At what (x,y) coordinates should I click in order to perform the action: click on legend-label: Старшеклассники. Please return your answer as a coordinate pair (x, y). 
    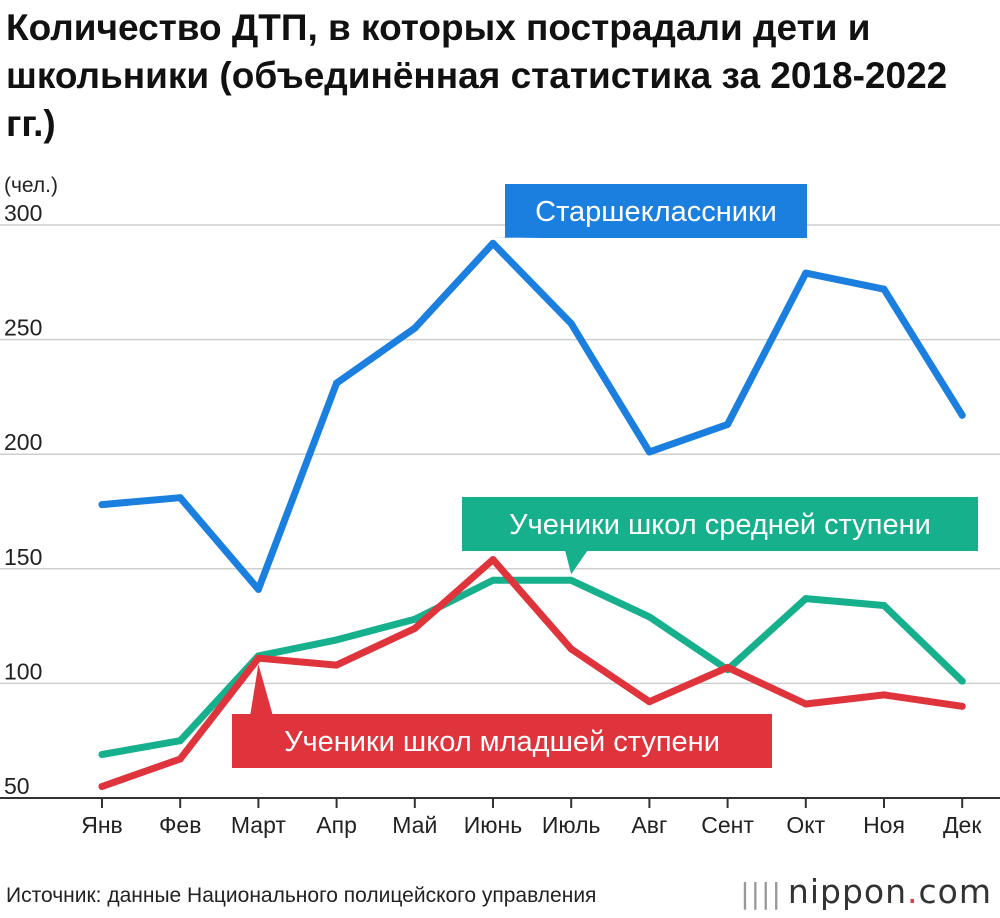
    Looking at the image, I should click on (656, 212).